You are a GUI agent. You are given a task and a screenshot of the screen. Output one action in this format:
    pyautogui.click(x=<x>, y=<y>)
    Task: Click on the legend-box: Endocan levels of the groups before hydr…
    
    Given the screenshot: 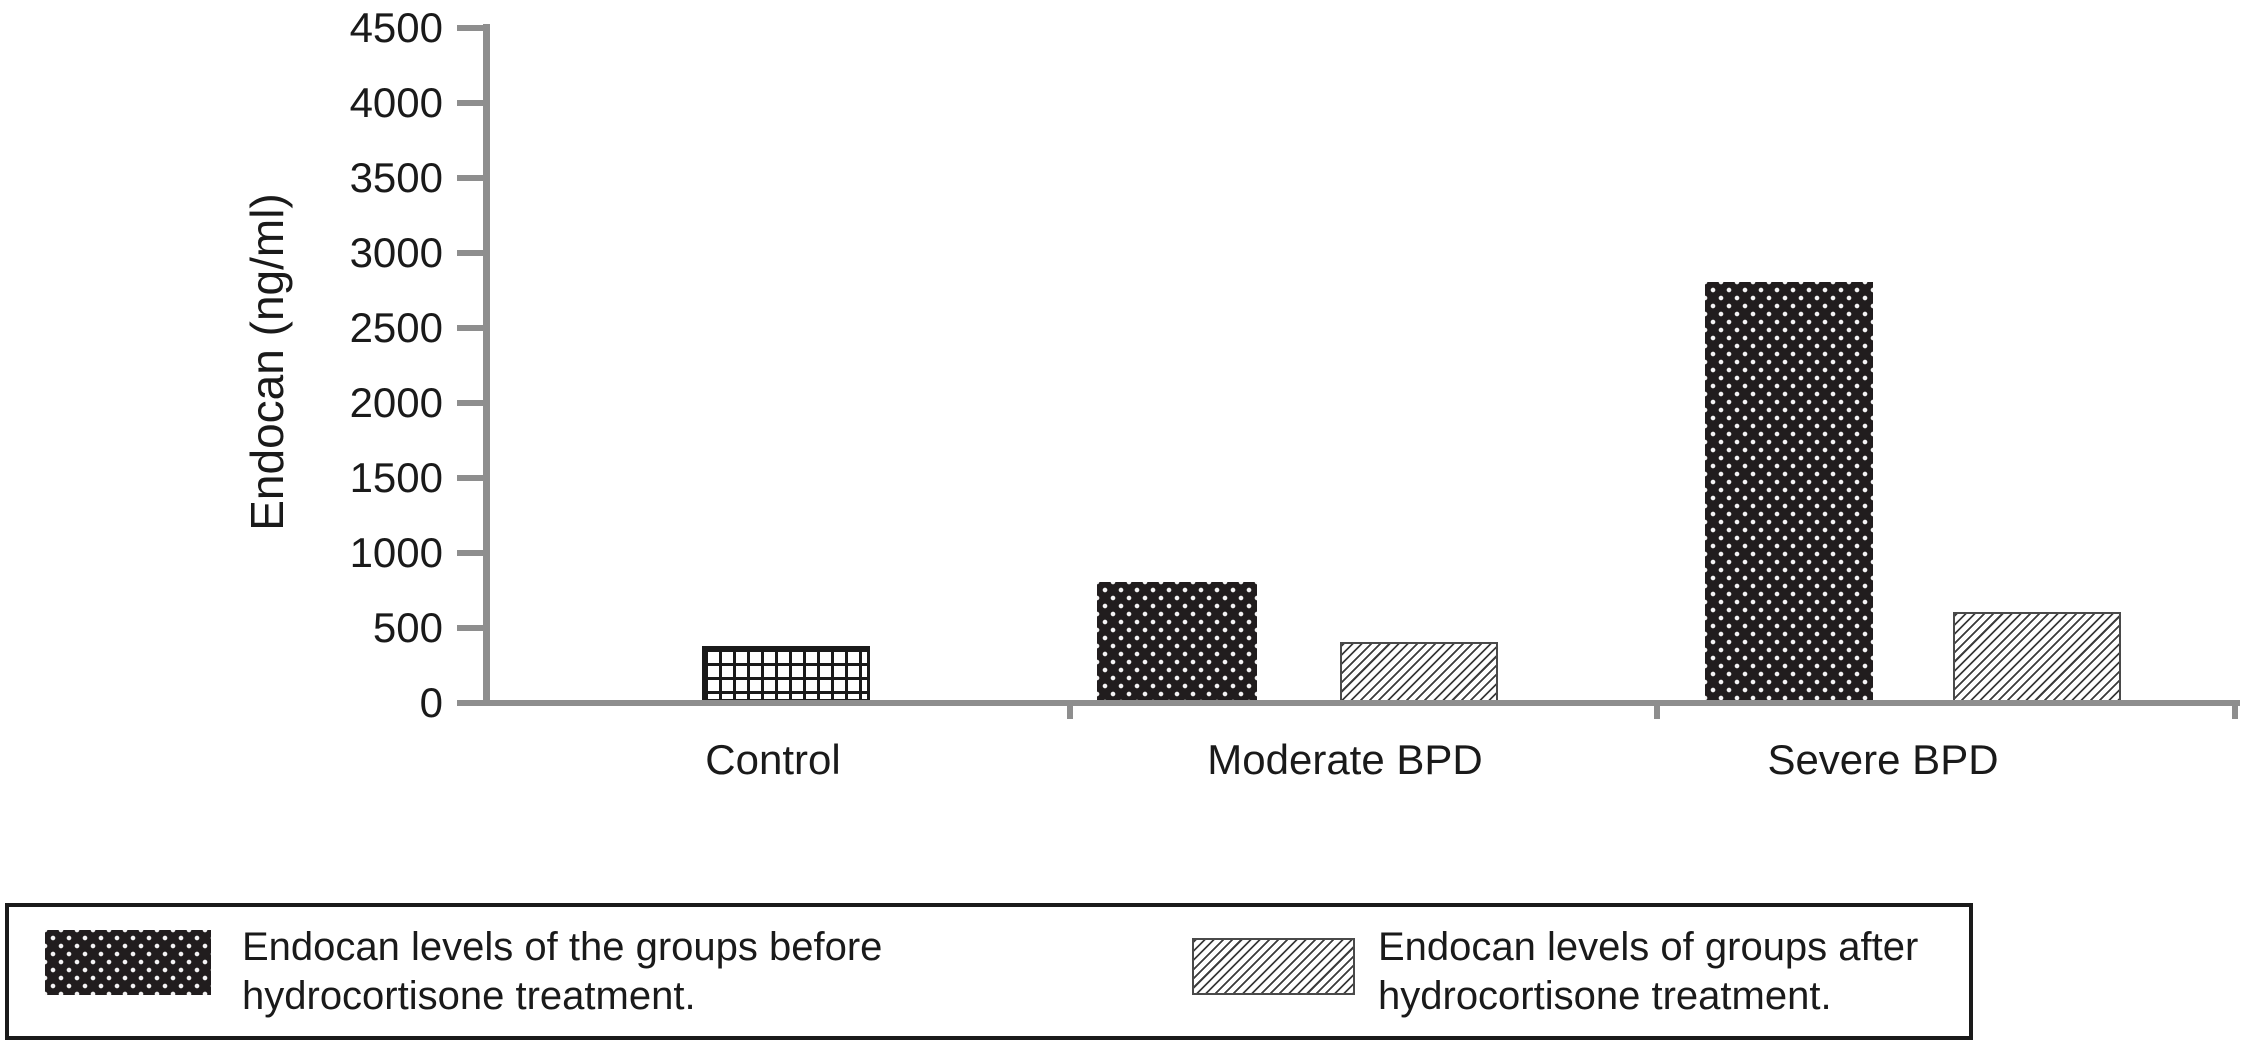 What is the action you would take?
    pyautogui.click(x=989, y=971)
    